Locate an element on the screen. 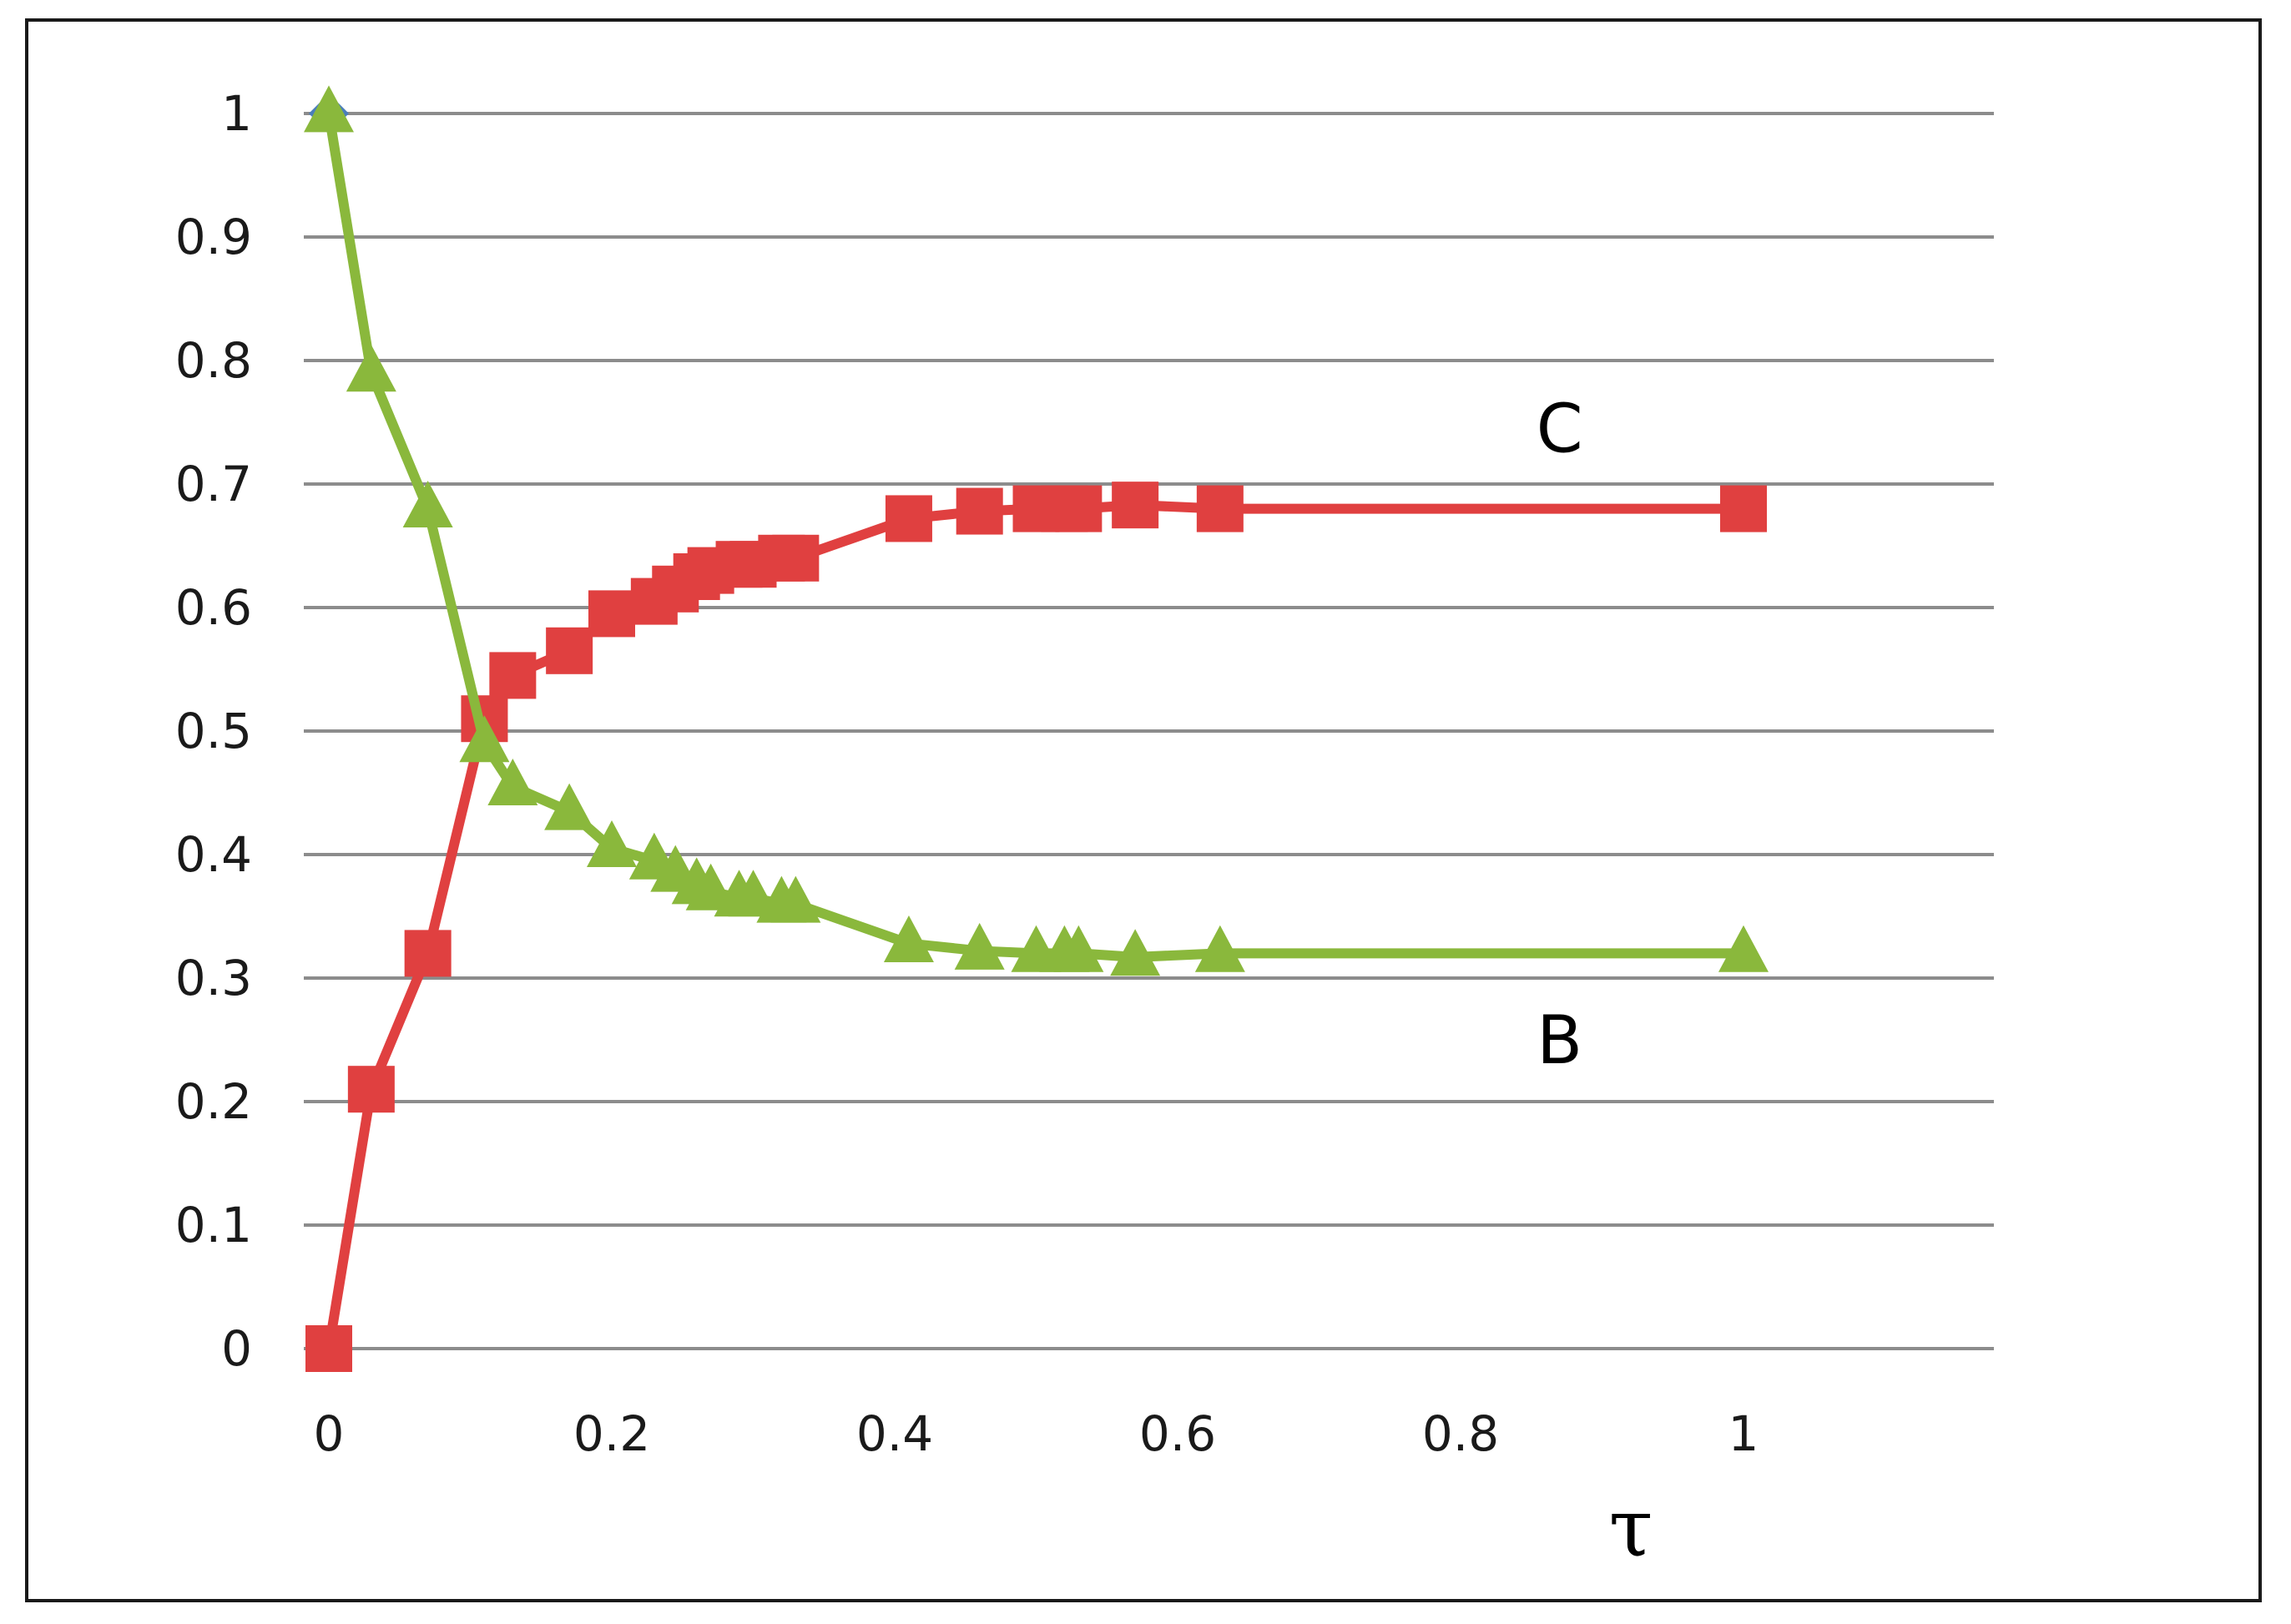 The height and width of the screenshot is (1624, 2291). y-tick-label: 1 is located at coordinates (236, 113).